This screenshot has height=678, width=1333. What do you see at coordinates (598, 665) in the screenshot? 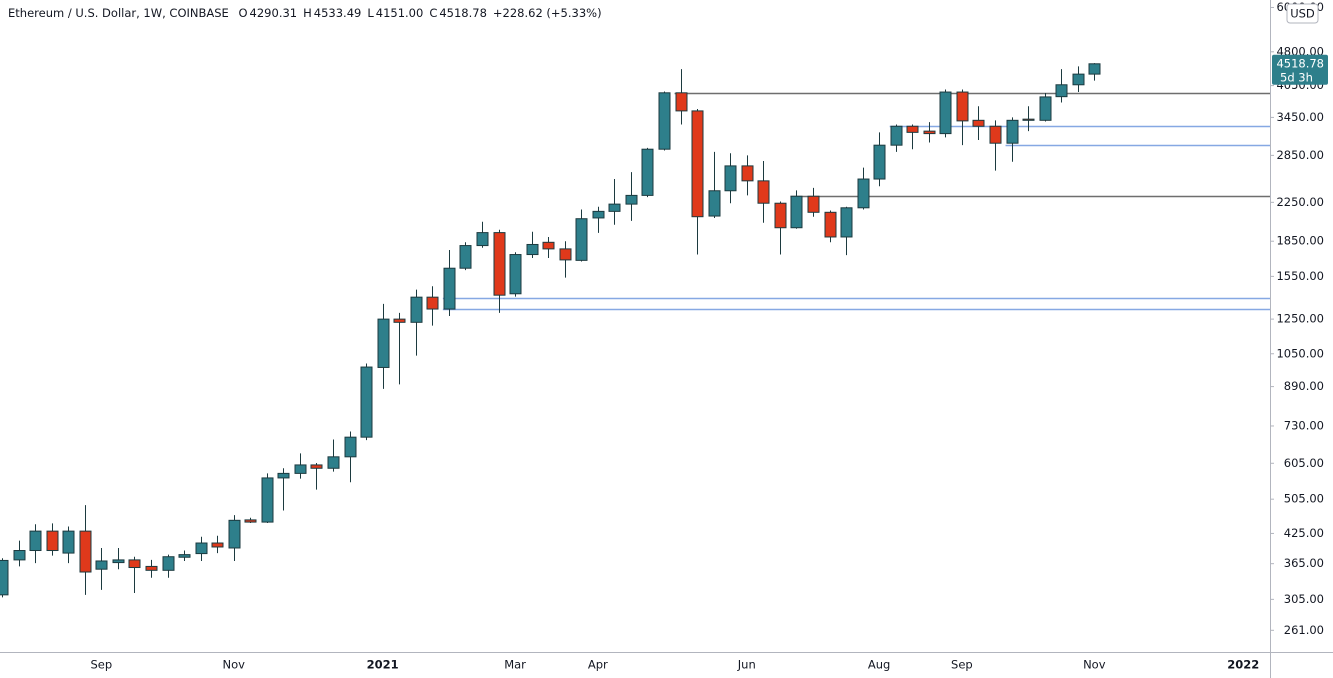
I see `x-tick-label: Apr` at bounding box center [598, 665].